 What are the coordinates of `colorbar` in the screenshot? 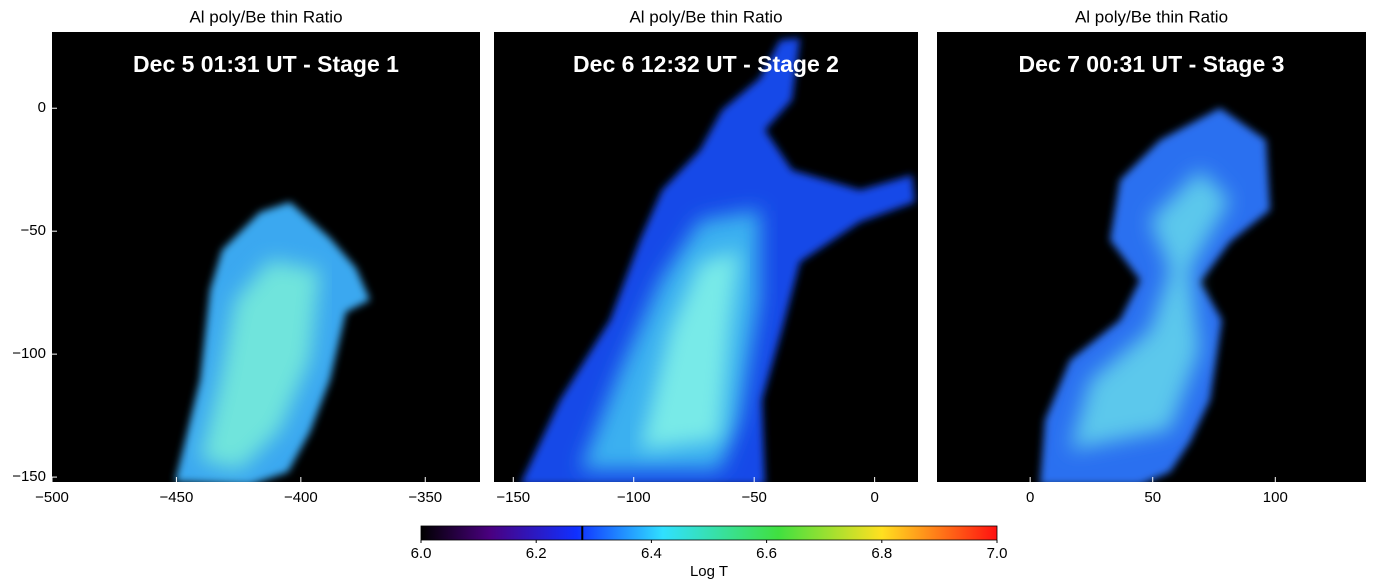 It's located at (709, 533).